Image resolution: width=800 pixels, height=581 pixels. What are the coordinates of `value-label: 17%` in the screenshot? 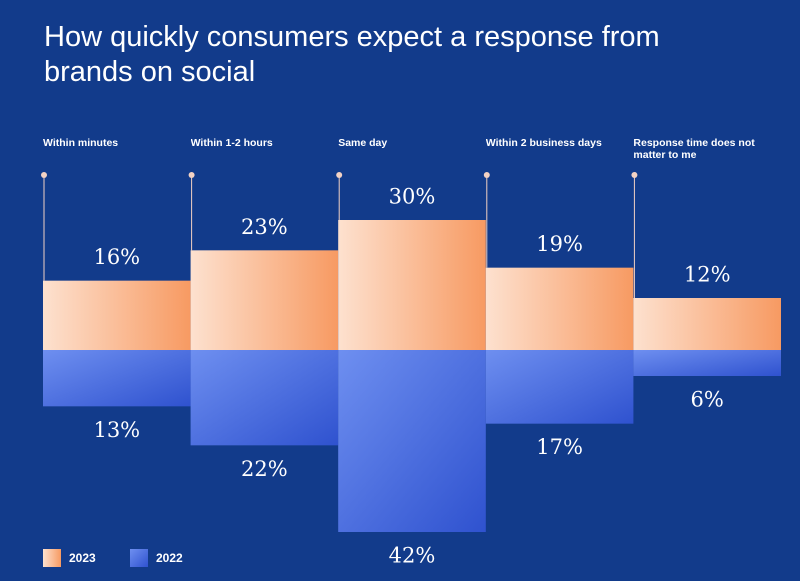 It's located at (559, 447).